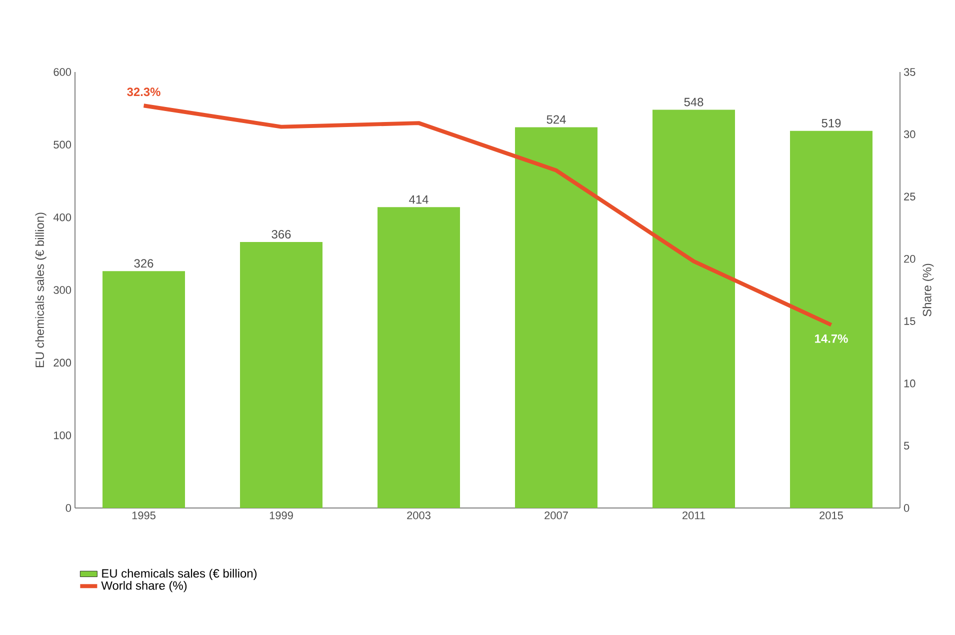 Image resolution: width=955 pixels, height=635 pixels. What do you see at coordinates (63, 362) in the screenshot?
I see `y-tick-label: 200` at bounding box center [63, 362].